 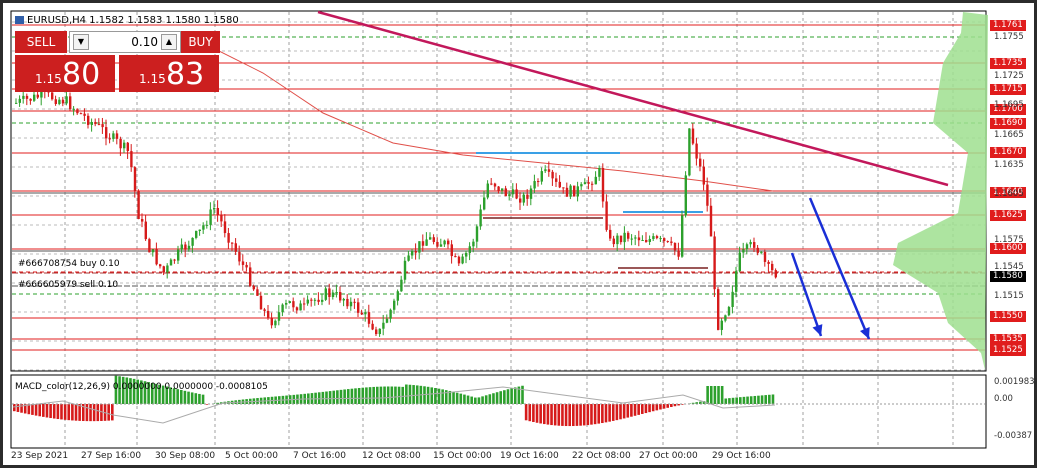 I want to click on sell-quote: 1.15 80, so click(x=65, y=73).